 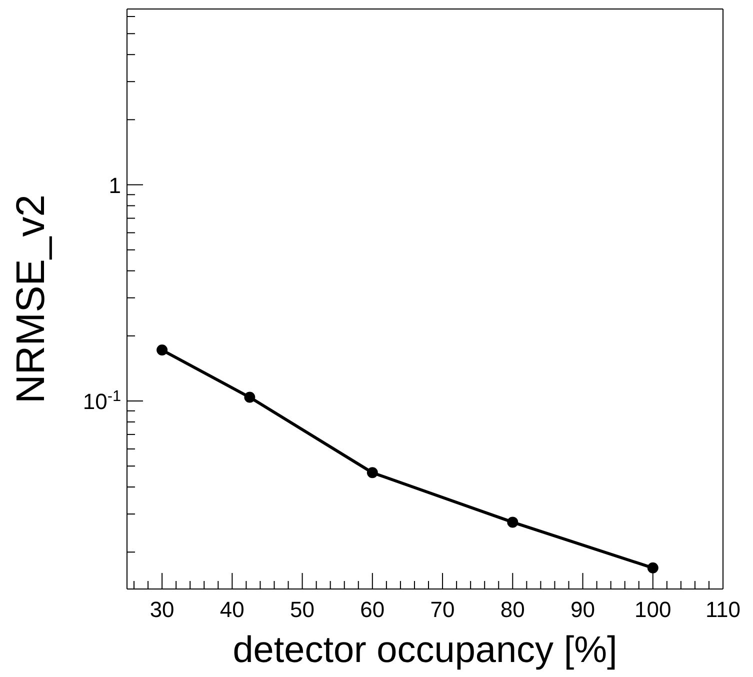 What do you see at coordinates (162, 609) in the screenshot?
I see `x-tick-label: 30` at bounding box center [162, 609].